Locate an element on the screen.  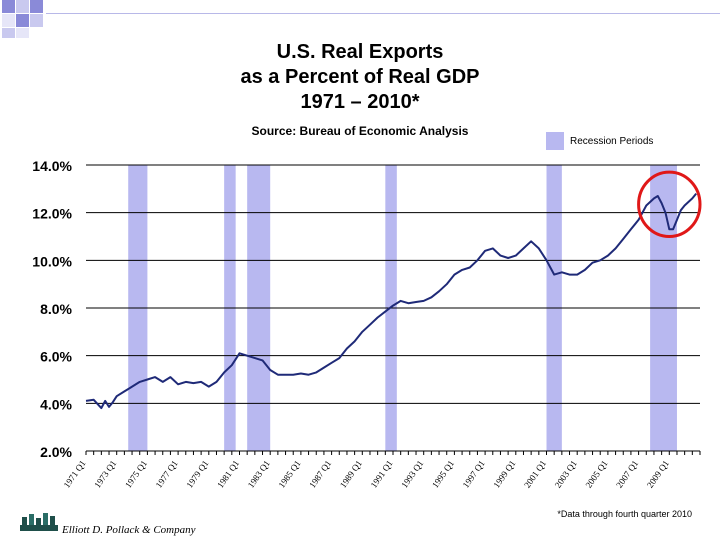
y-tick-label: 4.0% is located at coordinates (56, 404).